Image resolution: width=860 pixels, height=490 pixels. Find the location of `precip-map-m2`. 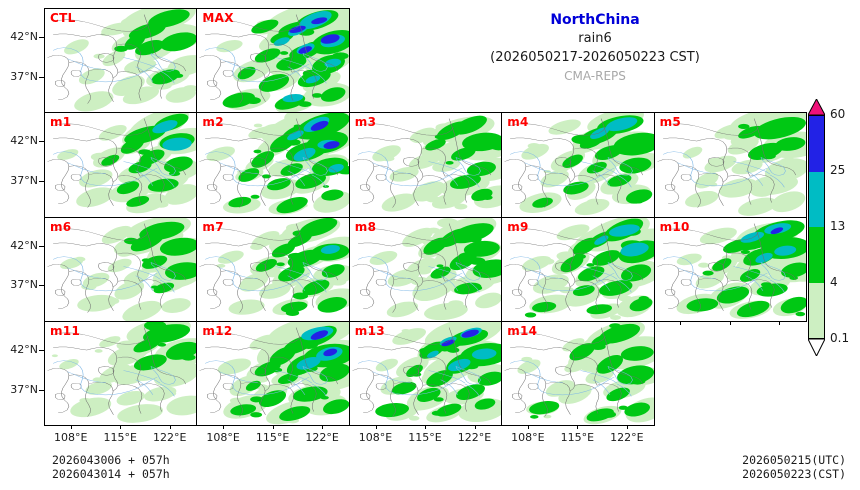

precip-map-m2 is located at coordinates (273, 164).